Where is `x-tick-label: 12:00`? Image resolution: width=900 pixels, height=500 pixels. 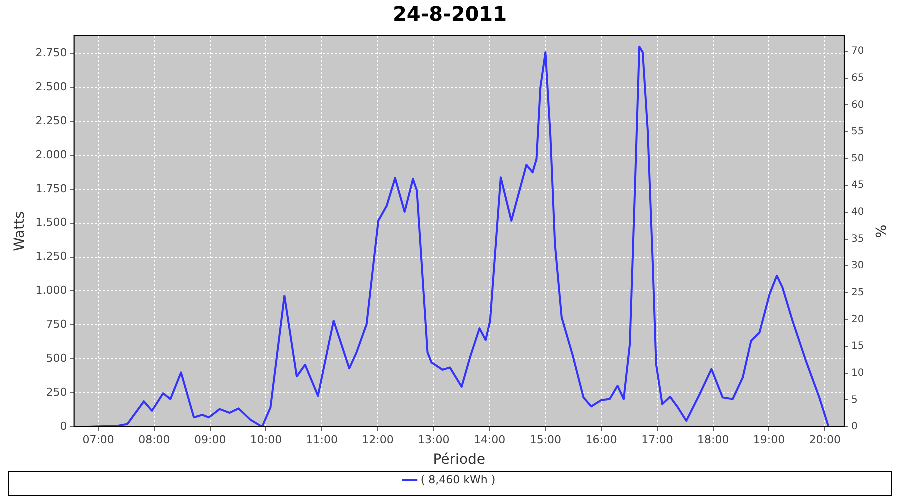
x-tick-label: 12:00 is located at coordinates (378, 439).